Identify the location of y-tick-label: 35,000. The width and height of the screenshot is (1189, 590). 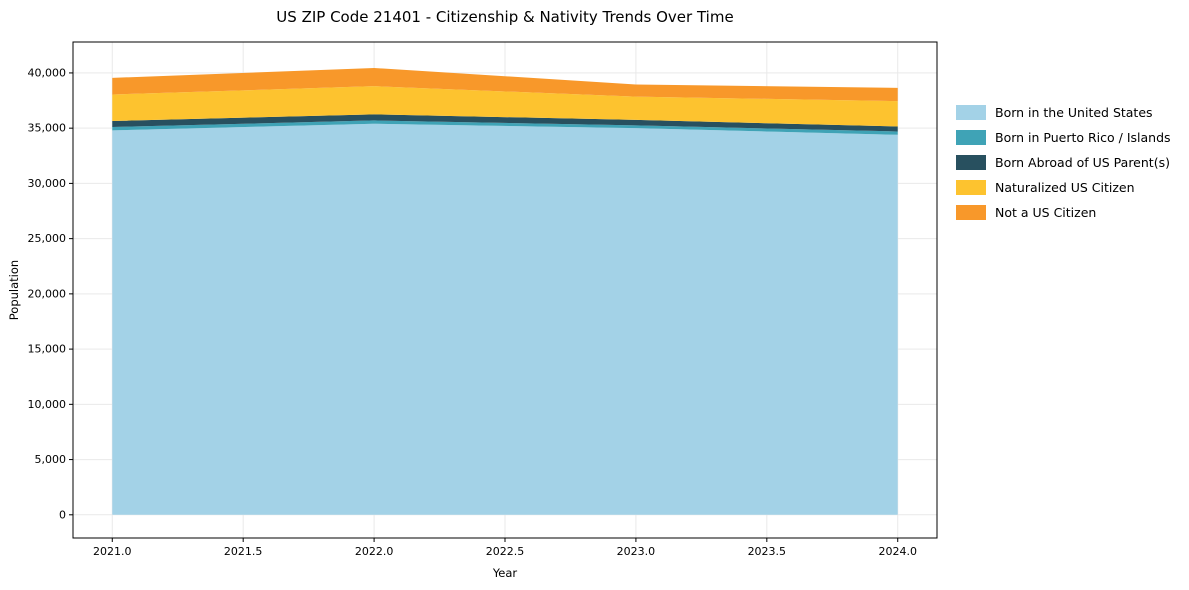
(47, 128).